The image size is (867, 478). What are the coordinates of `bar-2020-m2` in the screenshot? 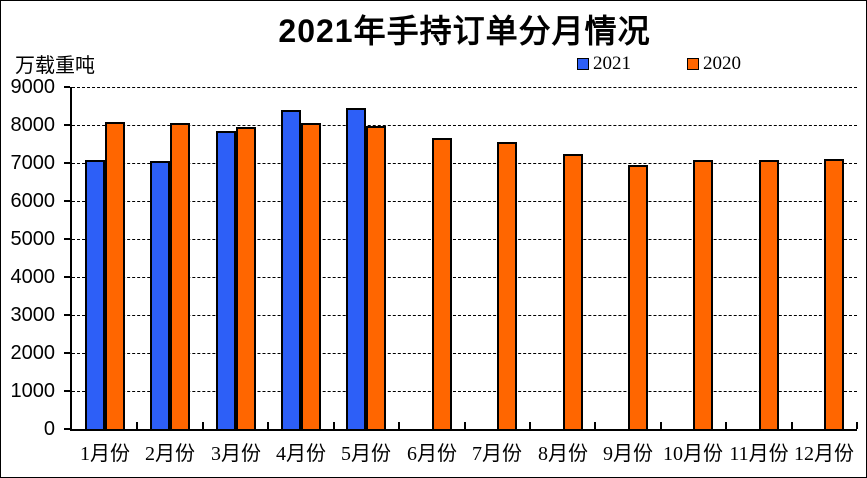 It's located at (180, 277).